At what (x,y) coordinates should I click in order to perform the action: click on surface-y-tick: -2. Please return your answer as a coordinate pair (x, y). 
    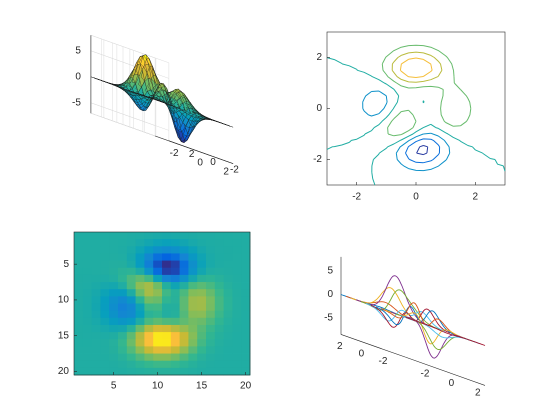
    Looking at the image, I should click on (234, 169).